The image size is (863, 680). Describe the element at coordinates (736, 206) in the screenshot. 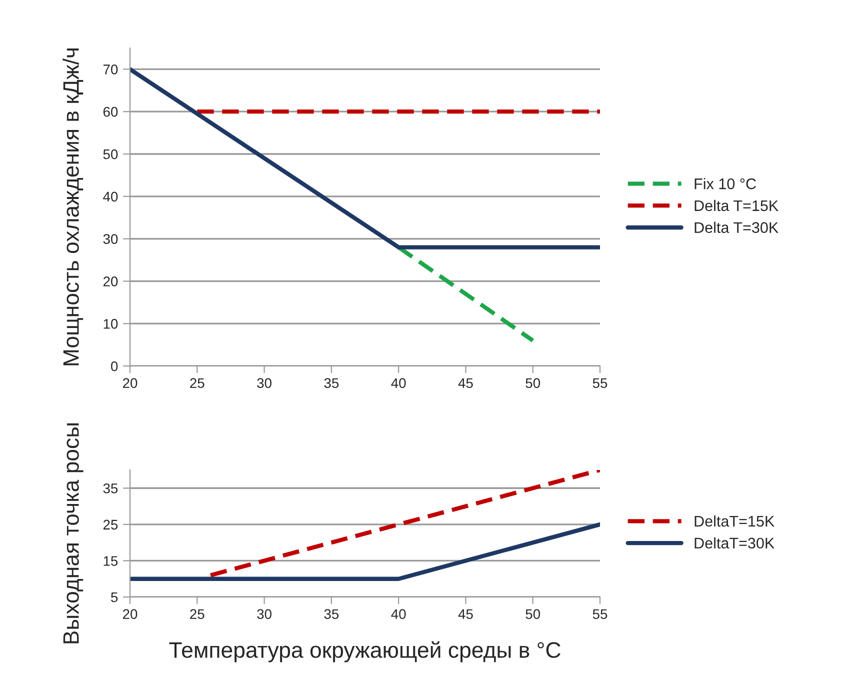

I see `legend-label: Delta T=15K` at that location.